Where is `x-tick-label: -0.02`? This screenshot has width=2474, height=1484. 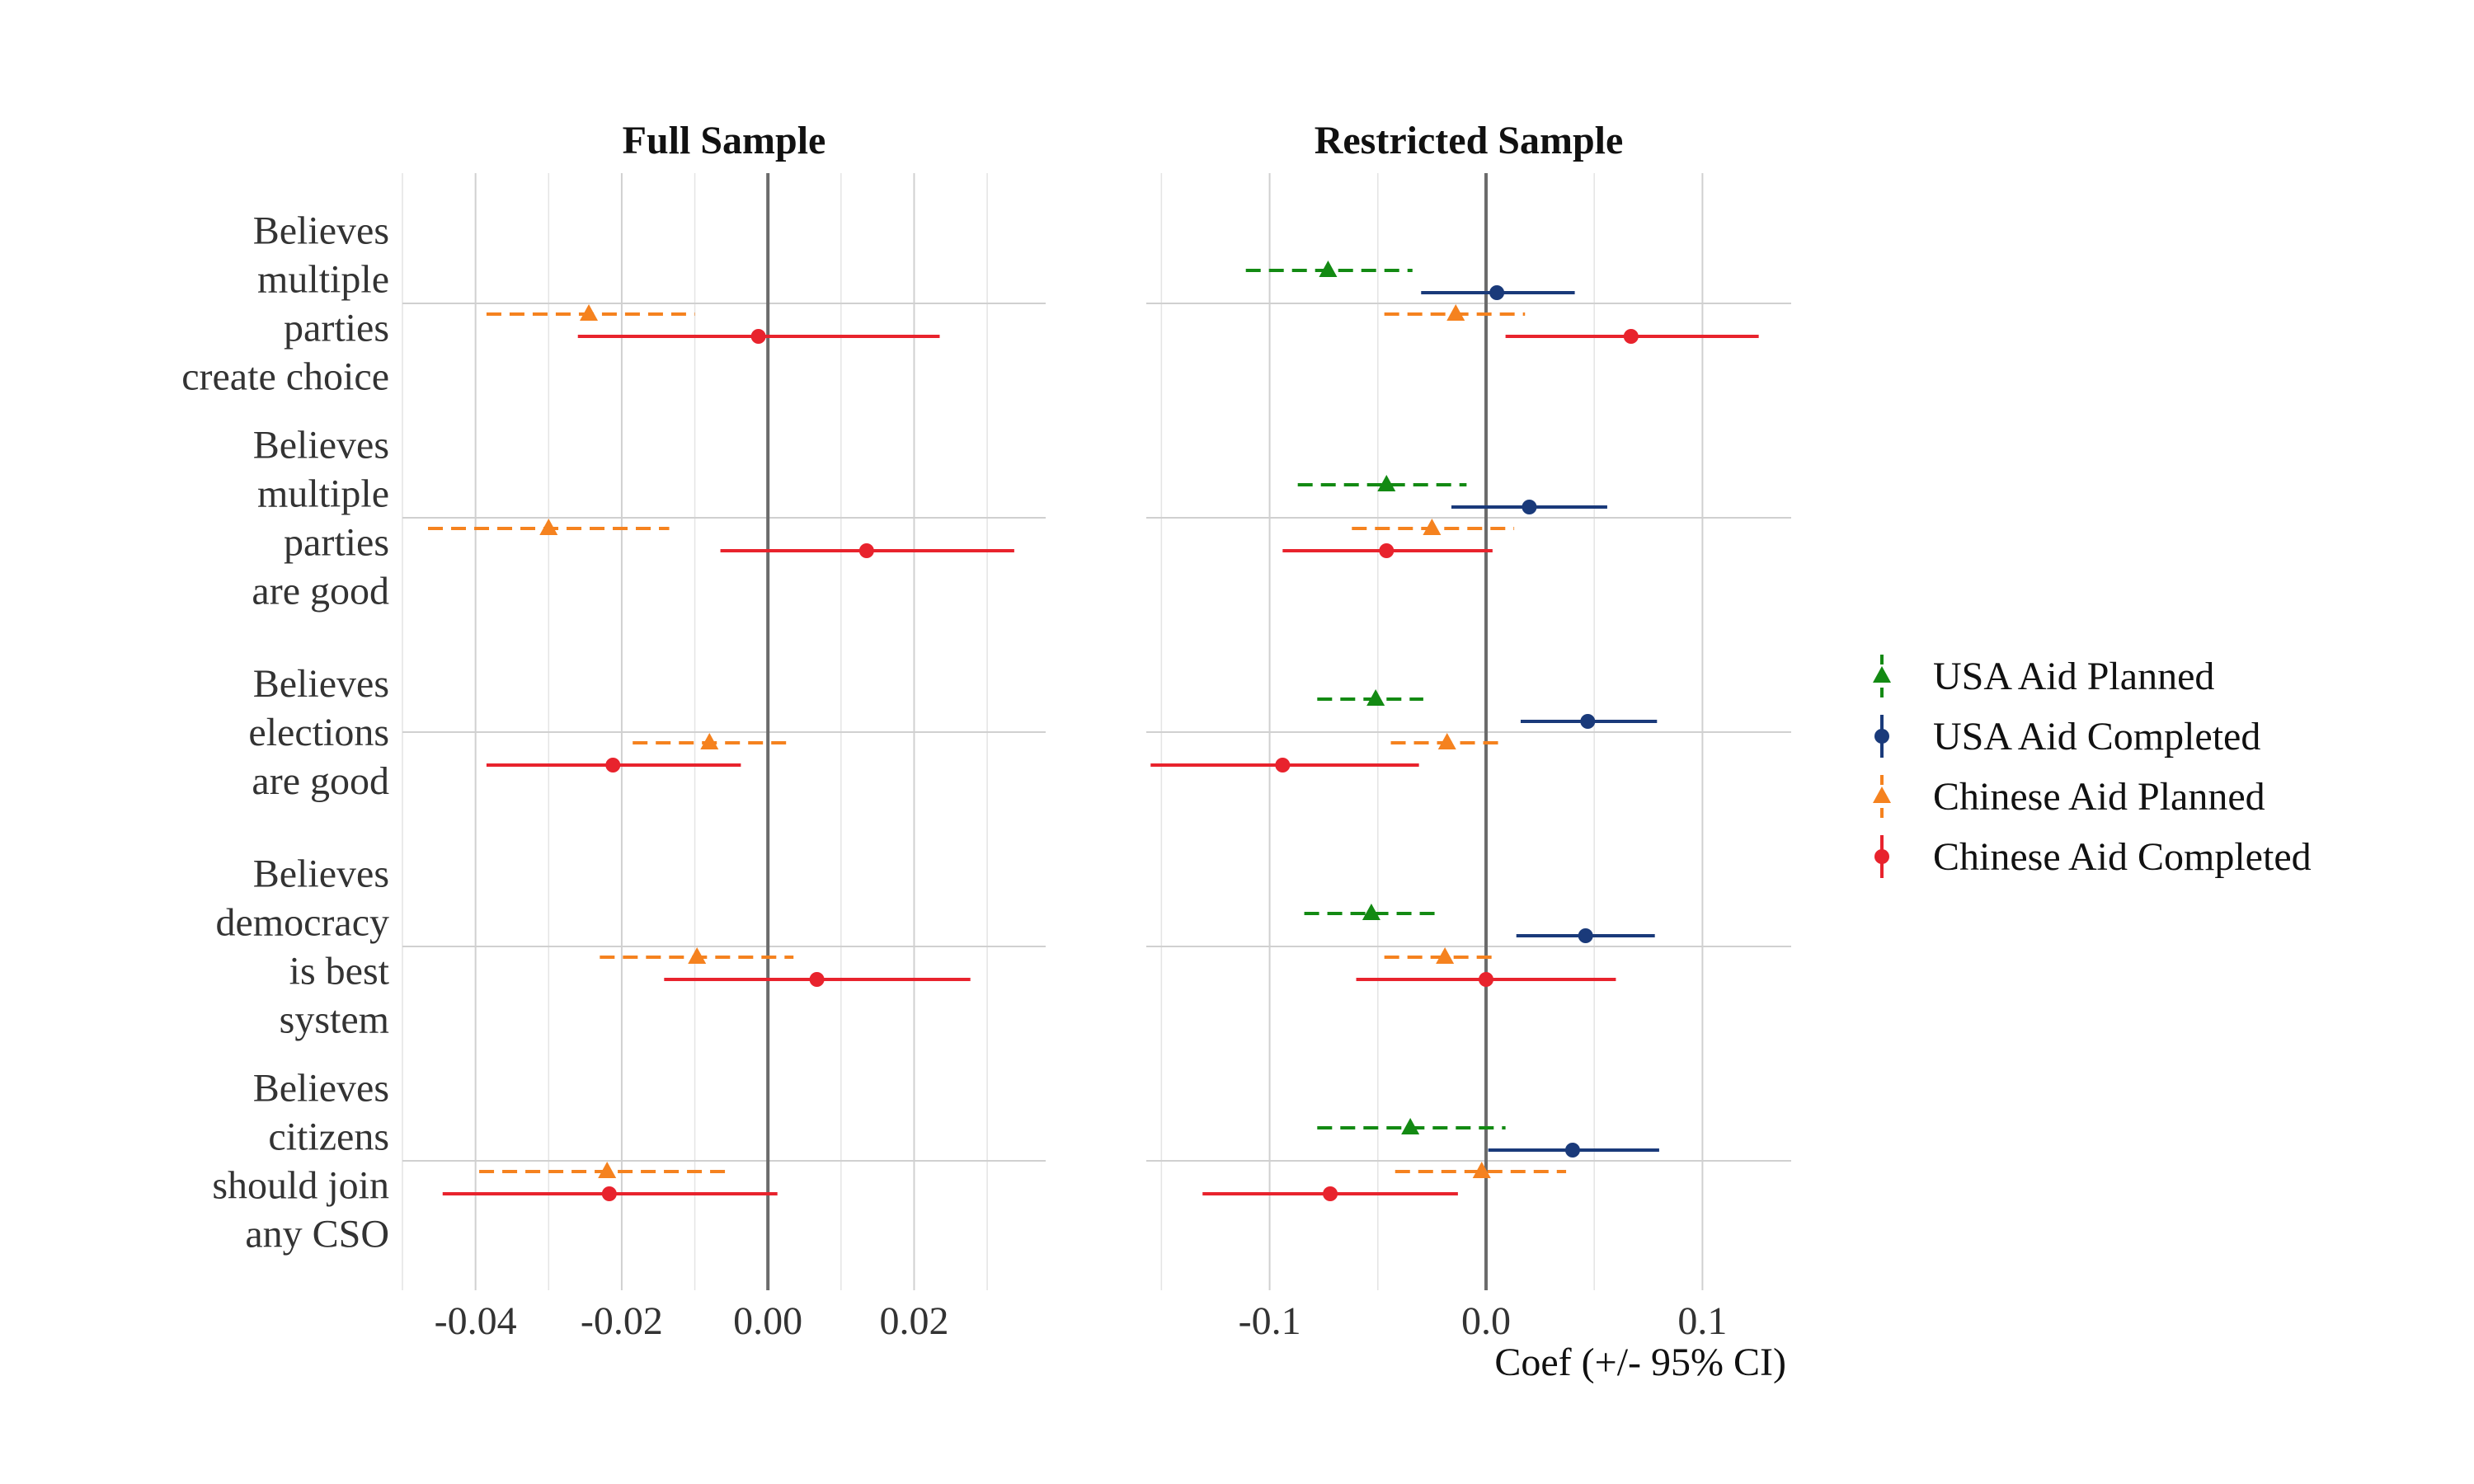 x-tick-label: -0.02 is located at coordinates (622, 1321).